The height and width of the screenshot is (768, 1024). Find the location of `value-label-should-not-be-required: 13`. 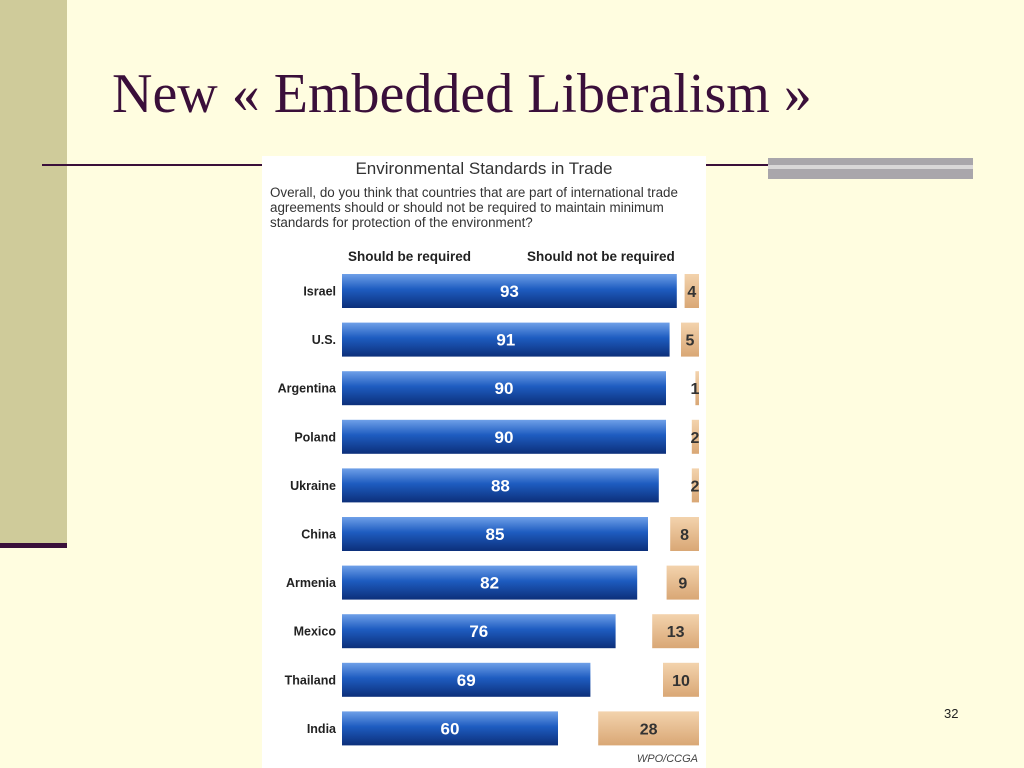

value-label-should-not-be-required: 13 is located at coordinates (676, 632).